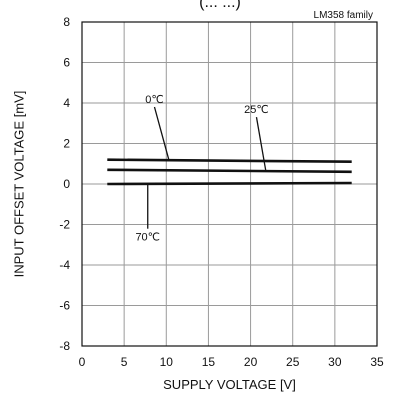  Describe the element at coordinates (154, 100) in the screenshot. I see `annotation-label: 0℃` at that location.